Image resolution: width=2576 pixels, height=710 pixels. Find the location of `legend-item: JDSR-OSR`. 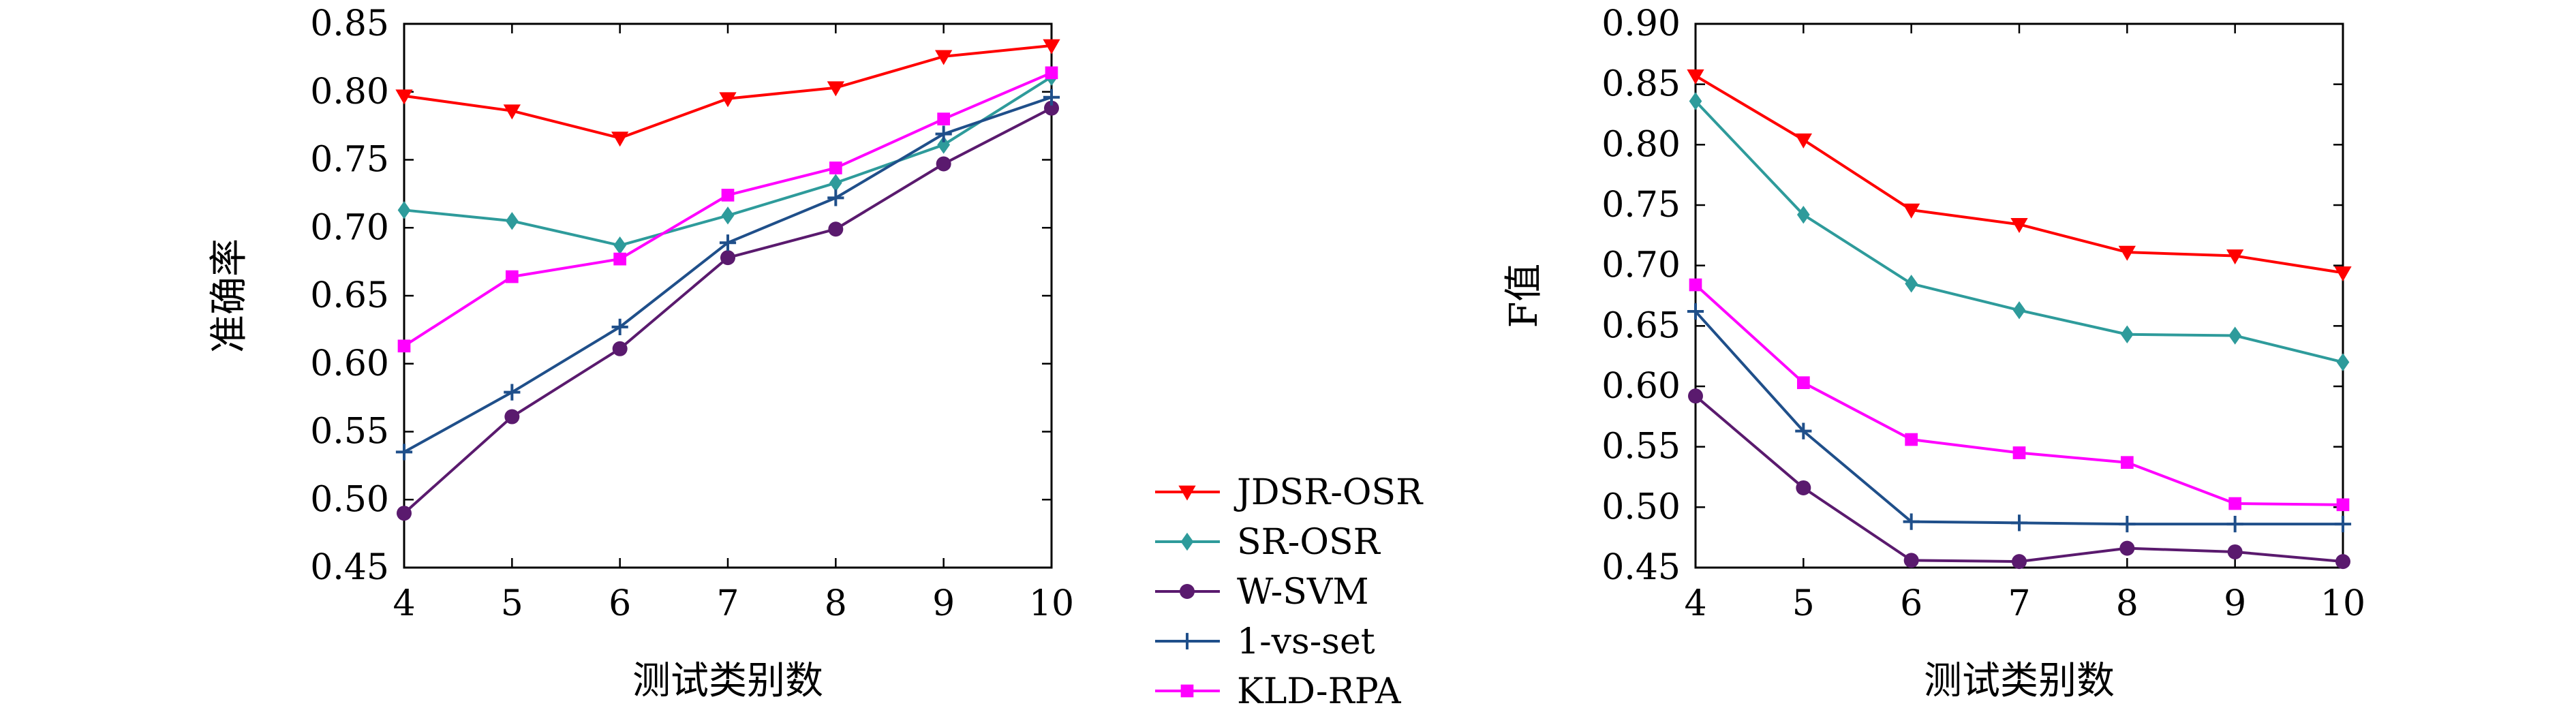

legend-item: JDSR-OSR is located at coordinates (1289, 493).